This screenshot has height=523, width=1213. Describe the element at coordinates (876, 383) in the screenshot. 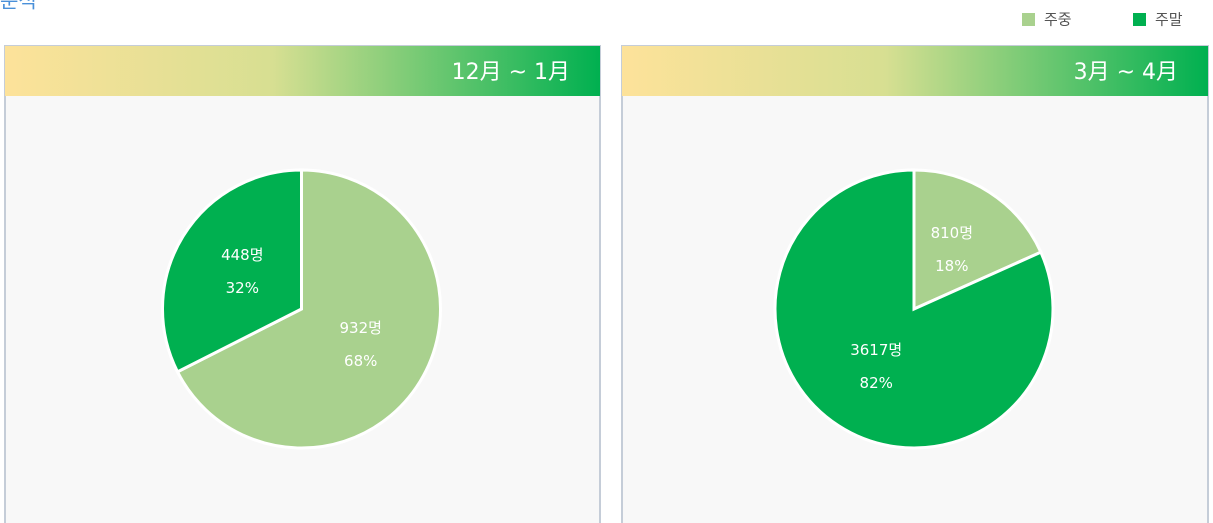

I see `slice-percent-label: 82%` at that location.